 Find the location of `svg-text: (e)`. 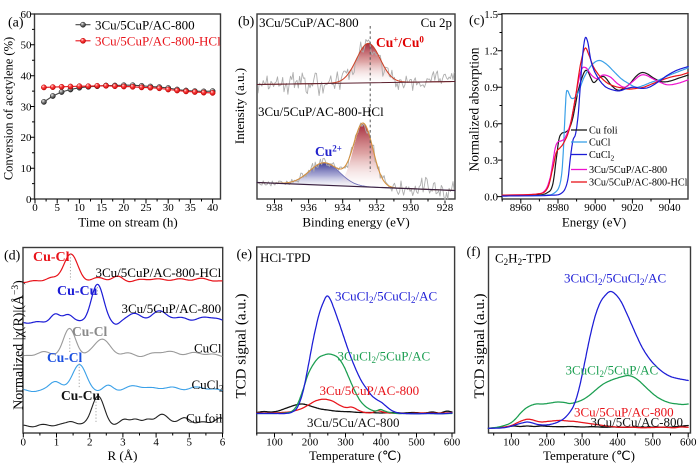

svg-text: (e) is located at coordinates (245, 255).